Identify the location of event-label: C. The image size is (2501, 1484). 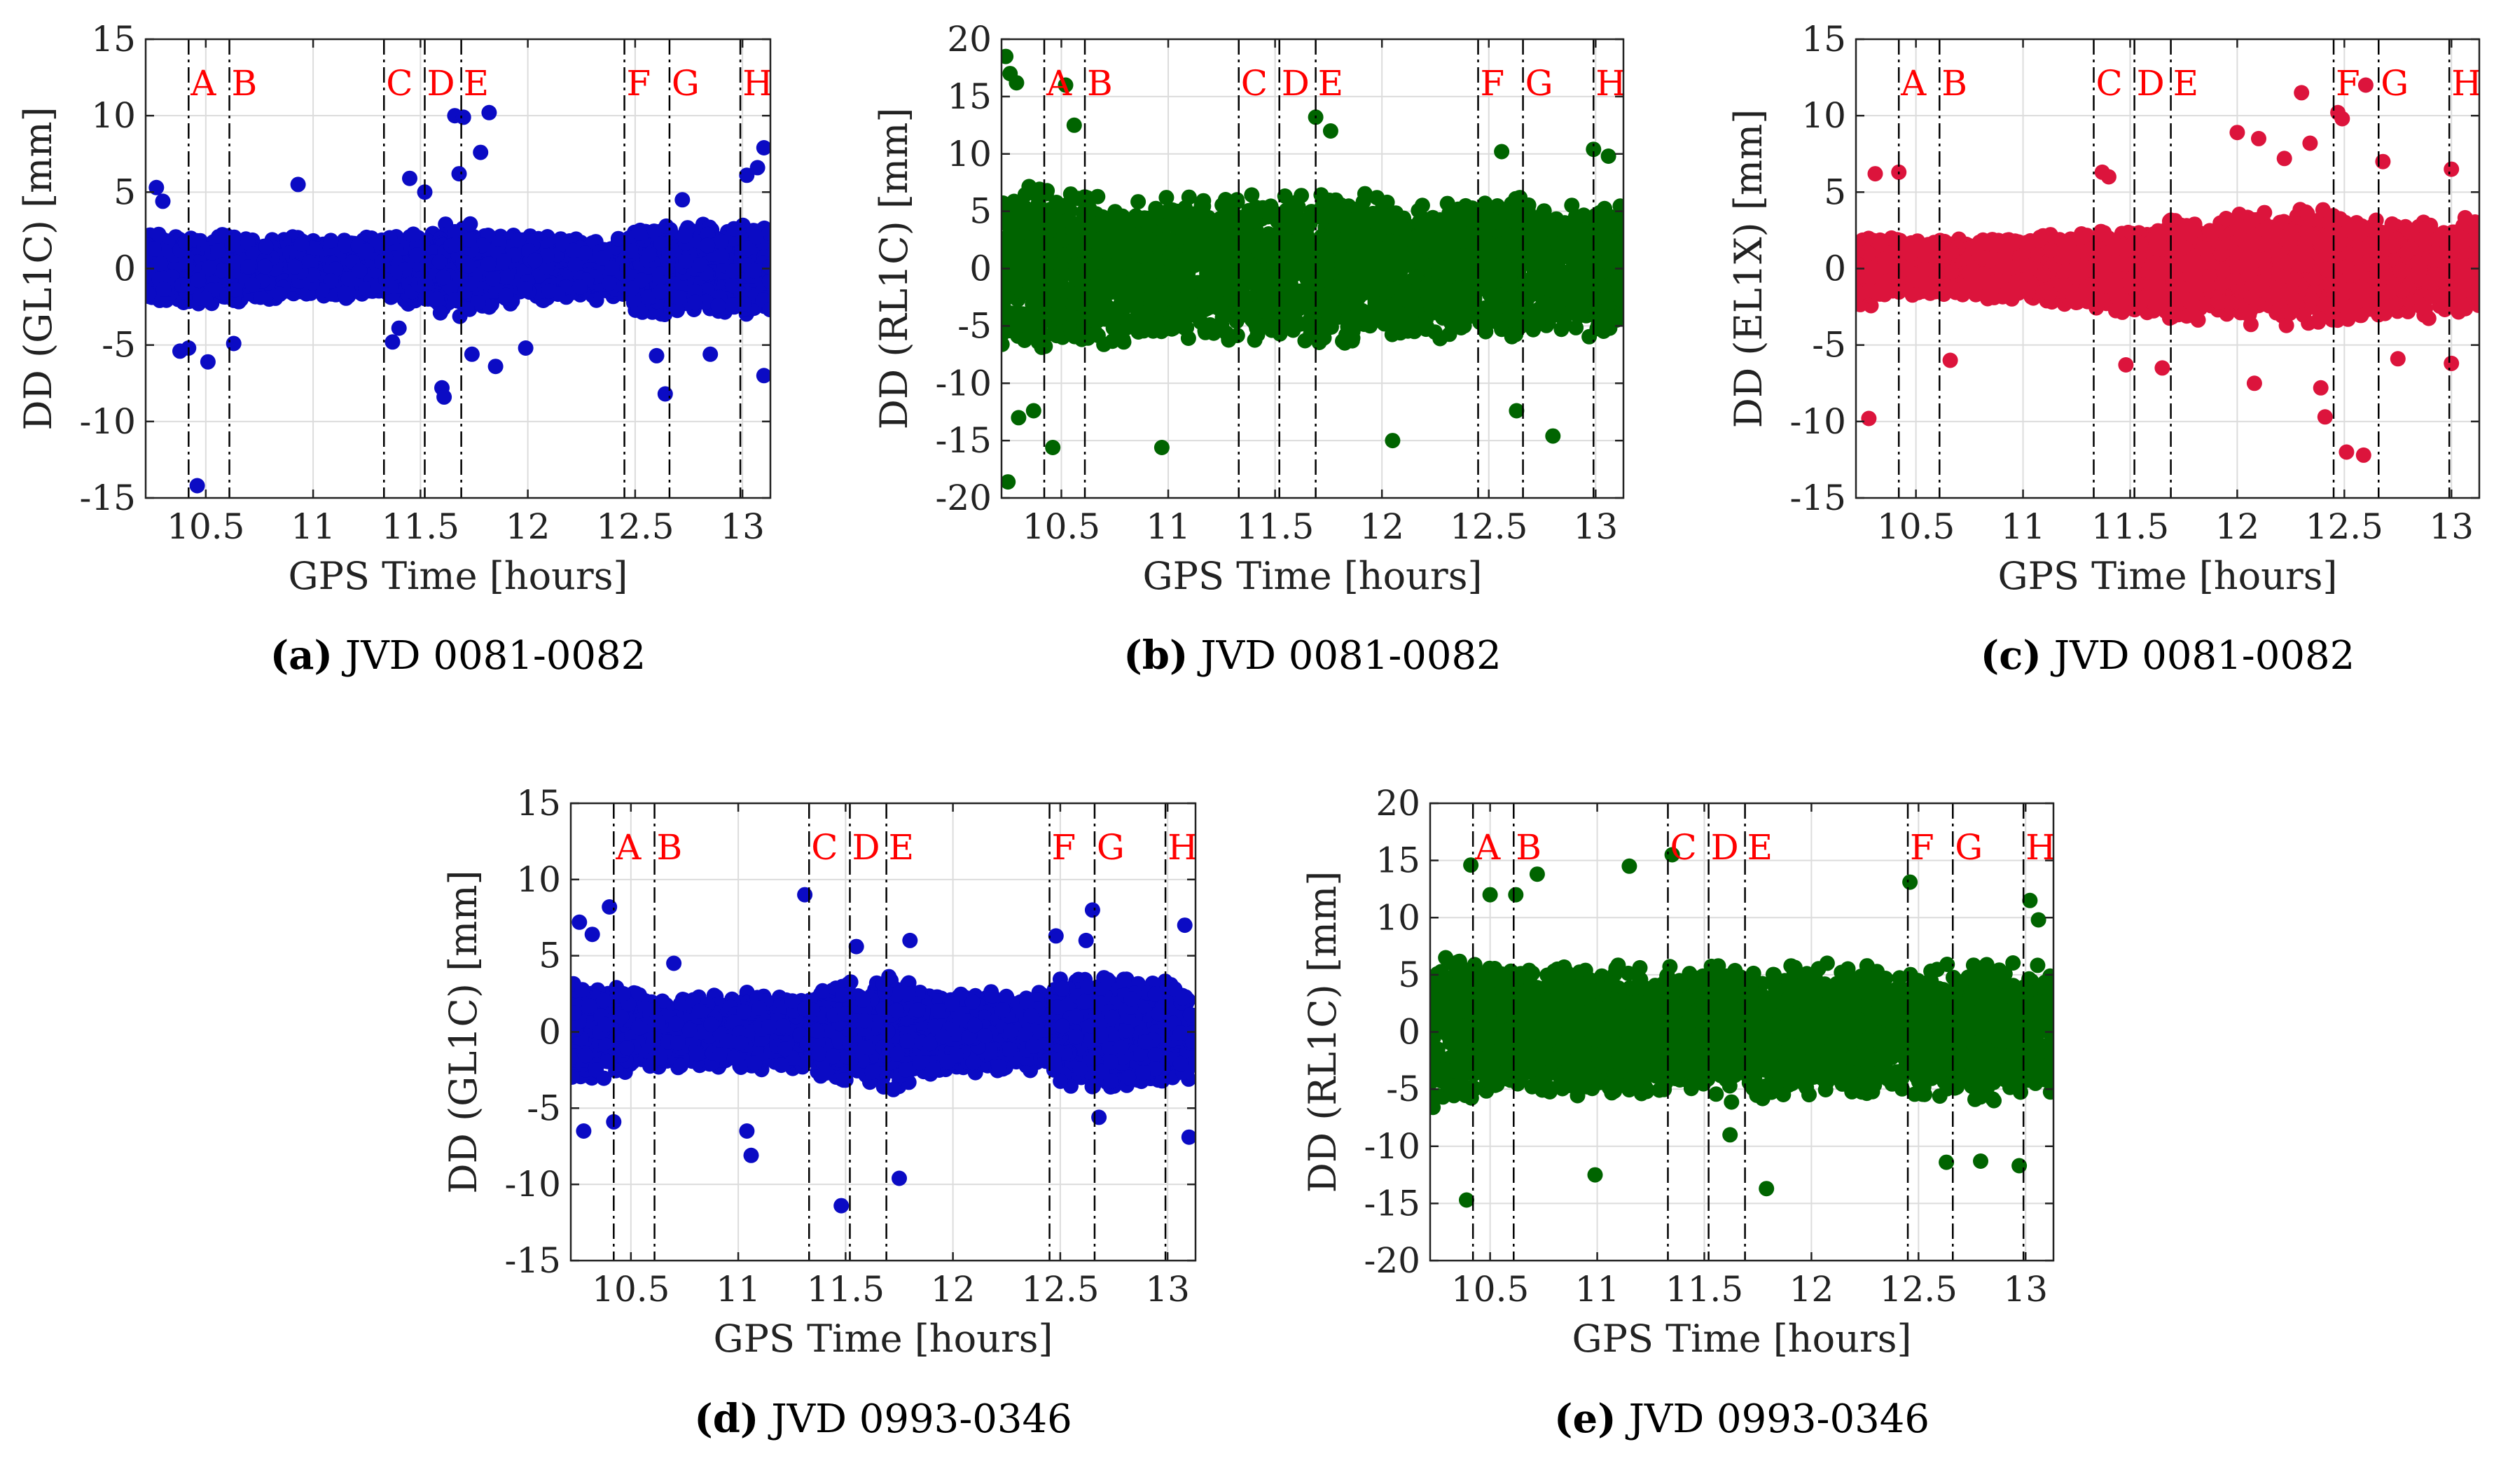
(399, 83).